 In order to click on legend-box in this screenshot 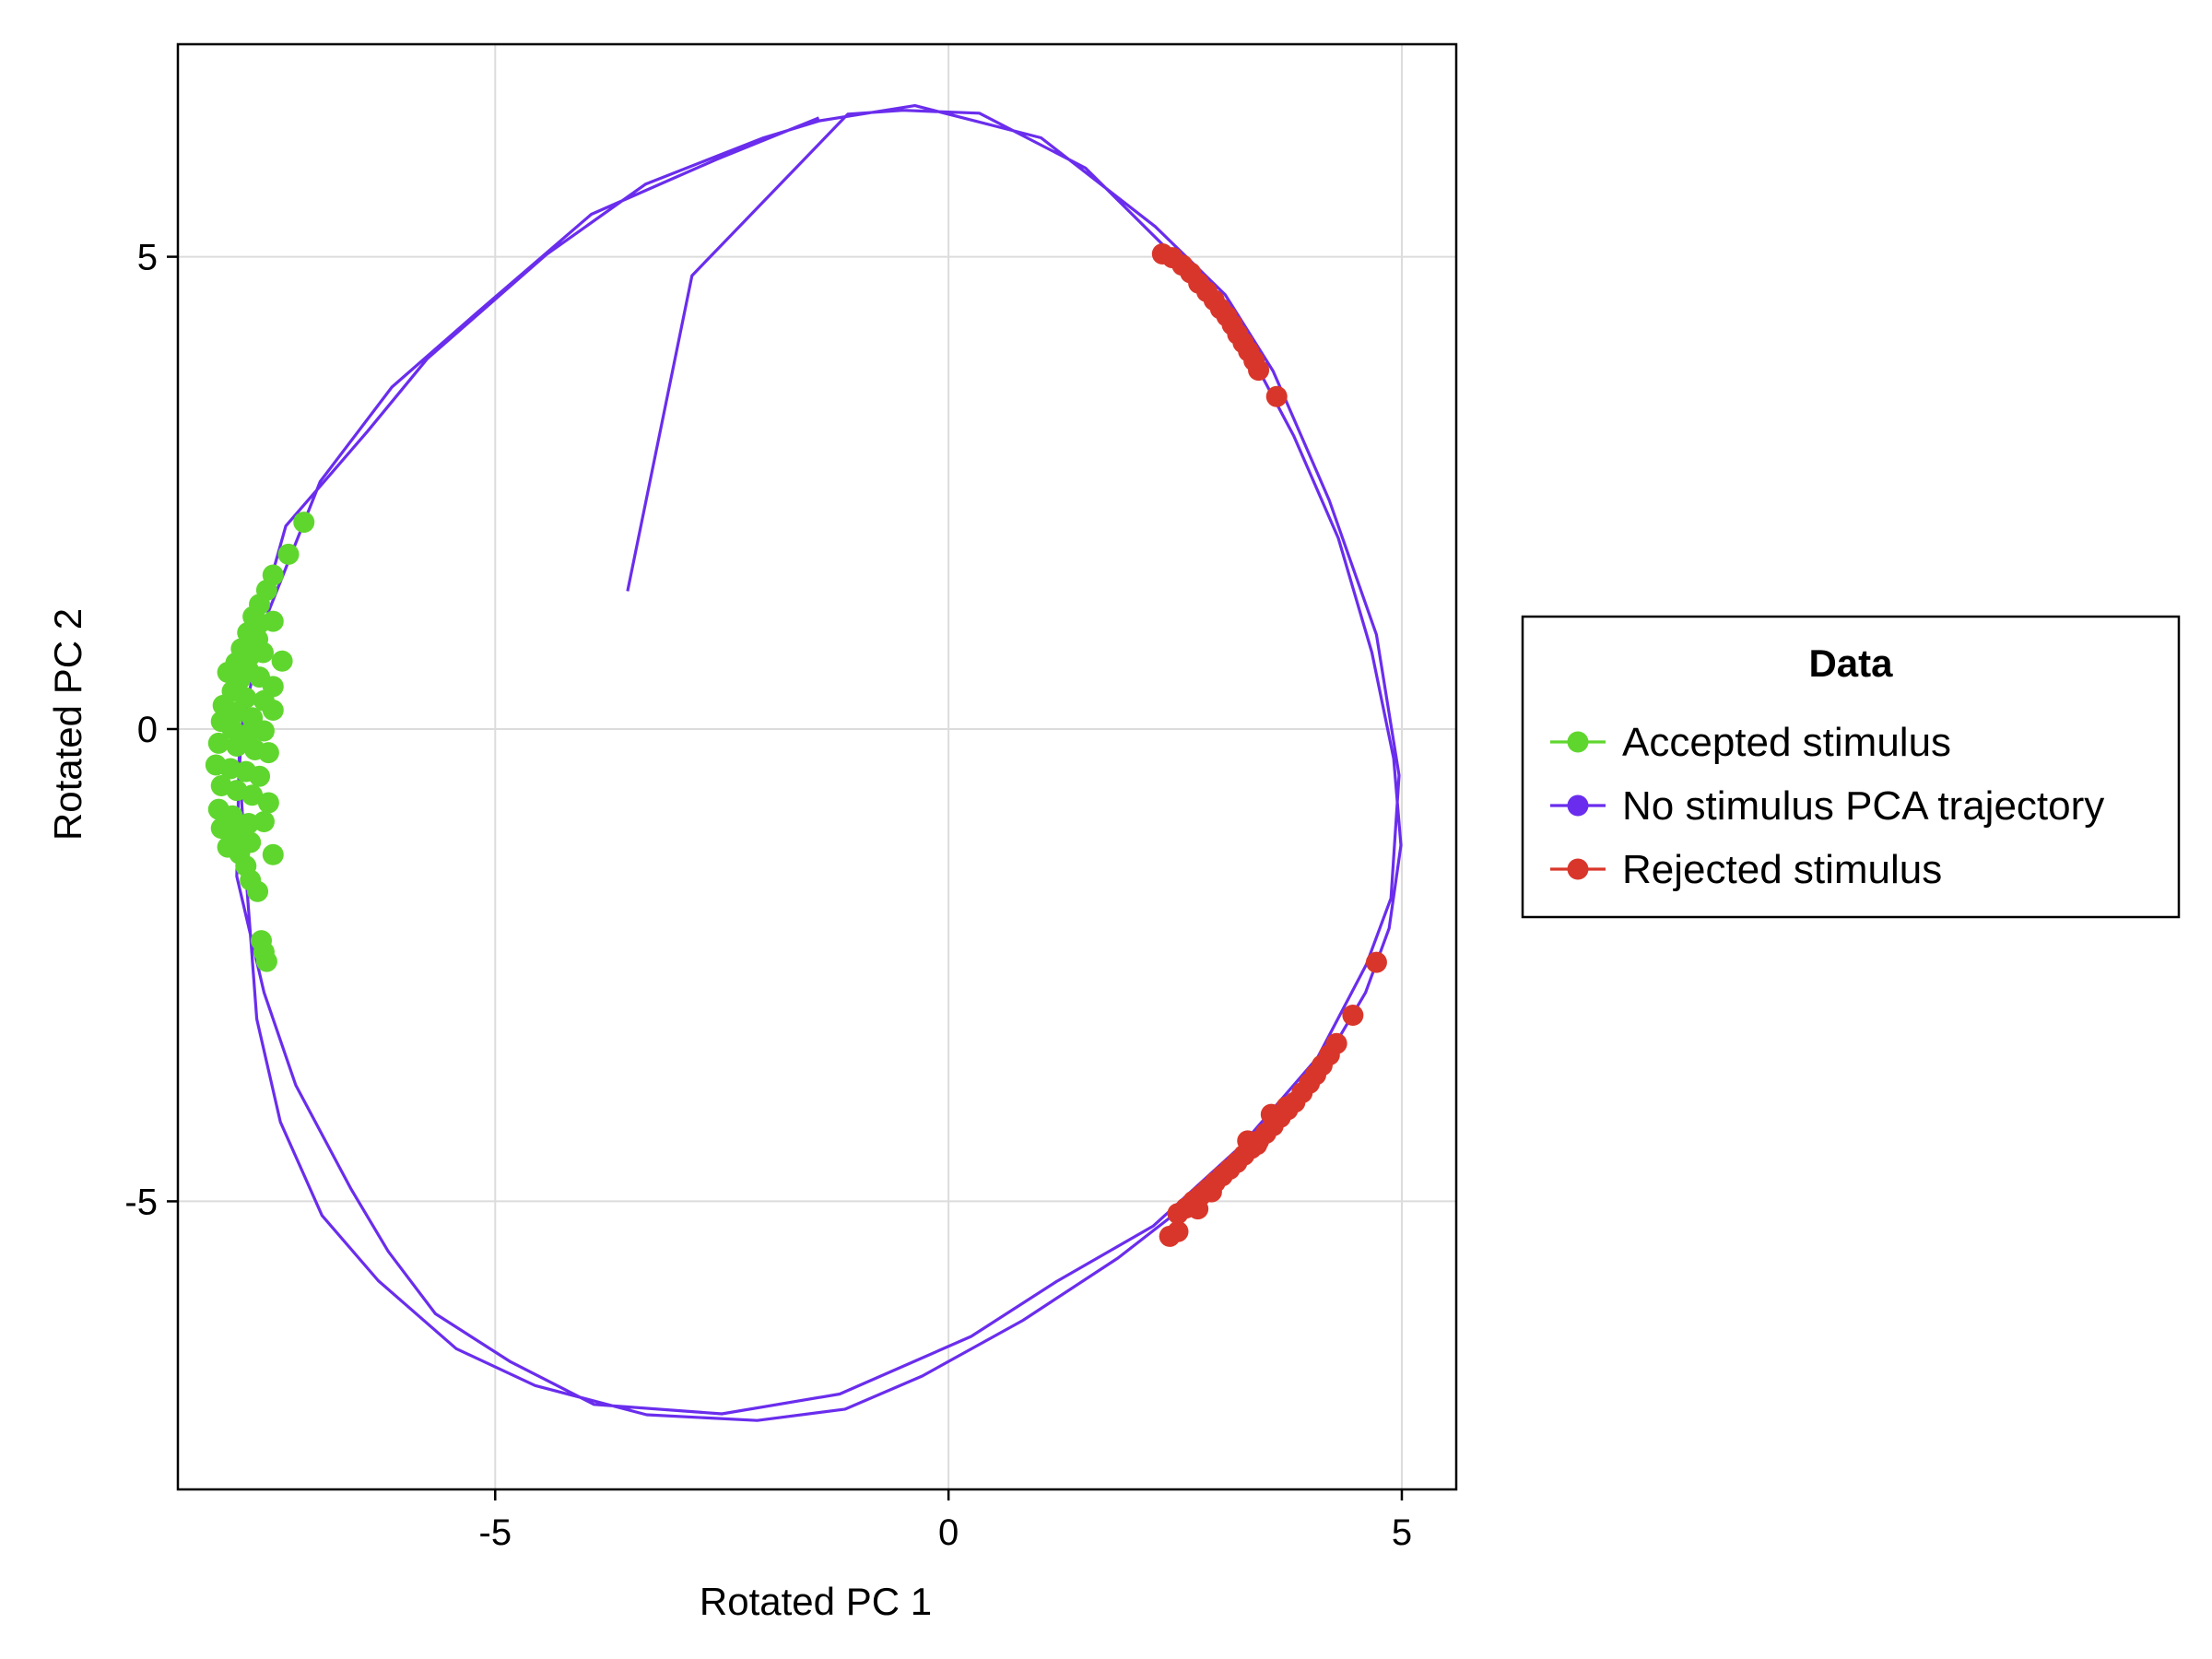, I will do `click(1851, 767)`.